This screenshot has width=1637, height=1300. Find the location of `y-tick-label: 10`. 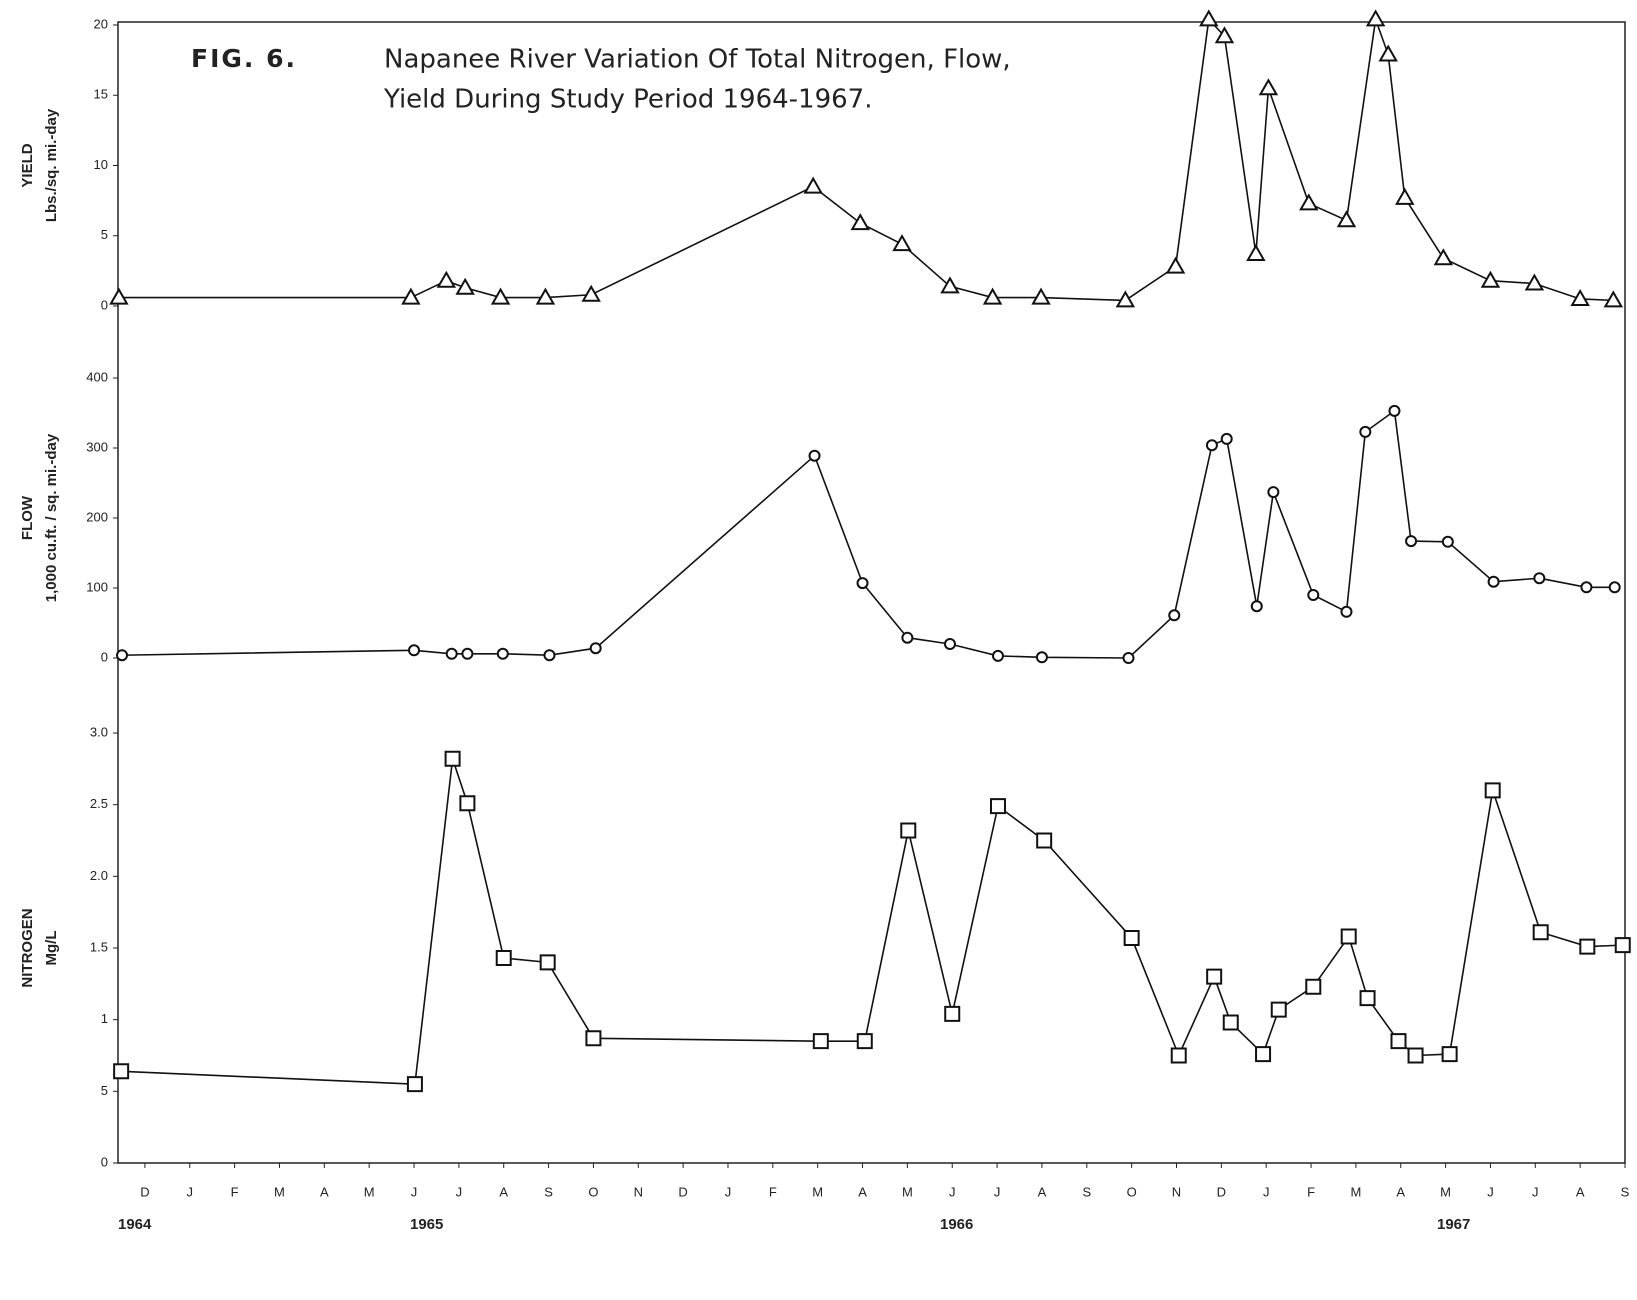

y-tick-label: 10 is located at coordinates (101, 164).